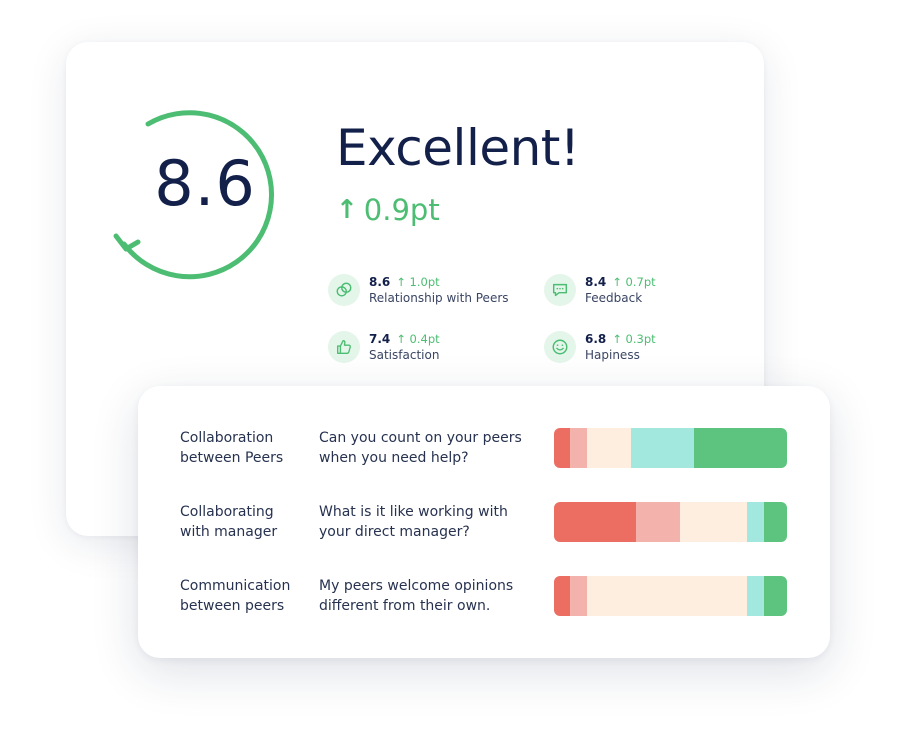 The width and height of the screenshot is (912, 732). I want to click on metric-delta: ↑ 0.3pt, so click(634, 338).